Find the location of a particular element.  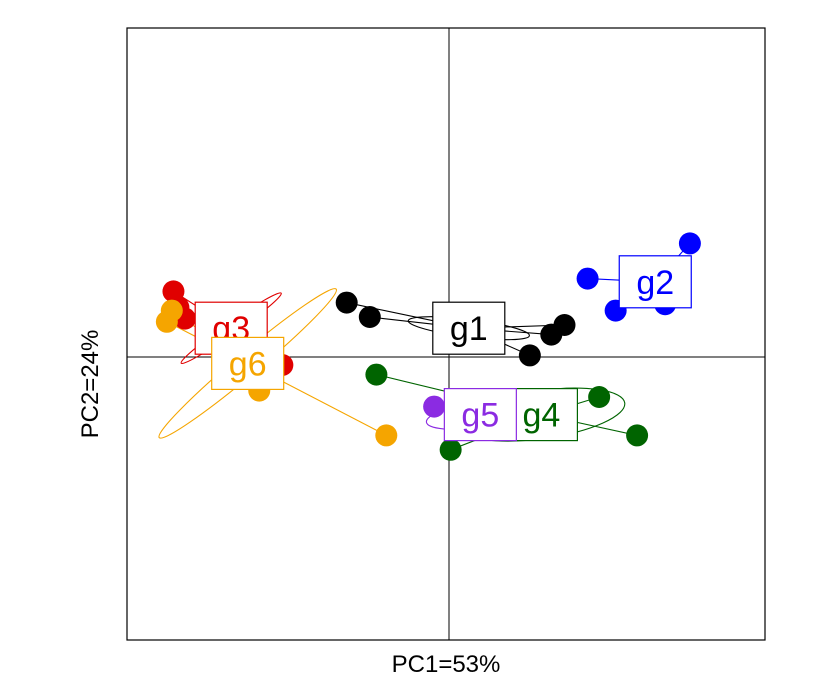

label-box-g4 is located at coordinates (541, 415).